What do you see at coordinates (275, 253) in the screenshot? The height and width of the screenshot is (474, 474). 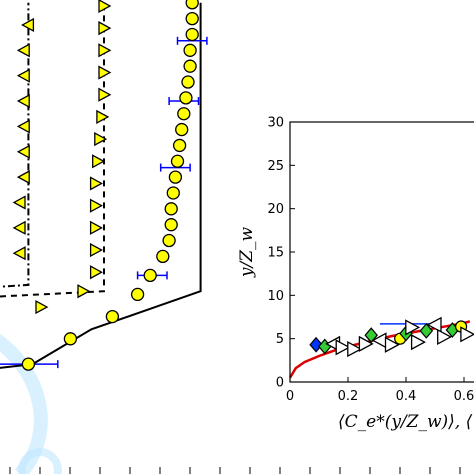 I see `inset-y-tick-label: 15` at bounding box center [275, 253].